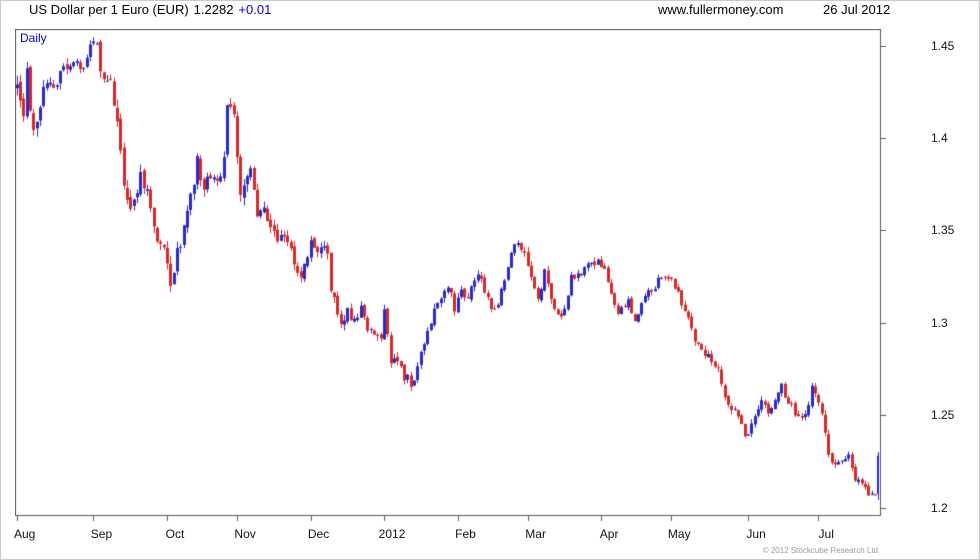  What do you see at coordinates (245, 534) in the screenshot?
I see `x-axis-label: Nov` at bounding box center [245, 534].